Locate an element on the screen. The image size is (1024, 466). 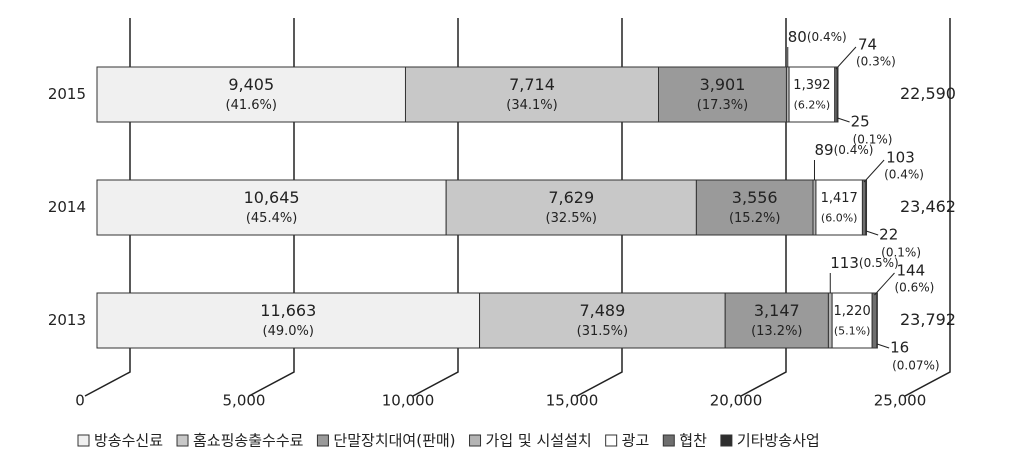
value-label: 103 is located at coordinates (900, 158).